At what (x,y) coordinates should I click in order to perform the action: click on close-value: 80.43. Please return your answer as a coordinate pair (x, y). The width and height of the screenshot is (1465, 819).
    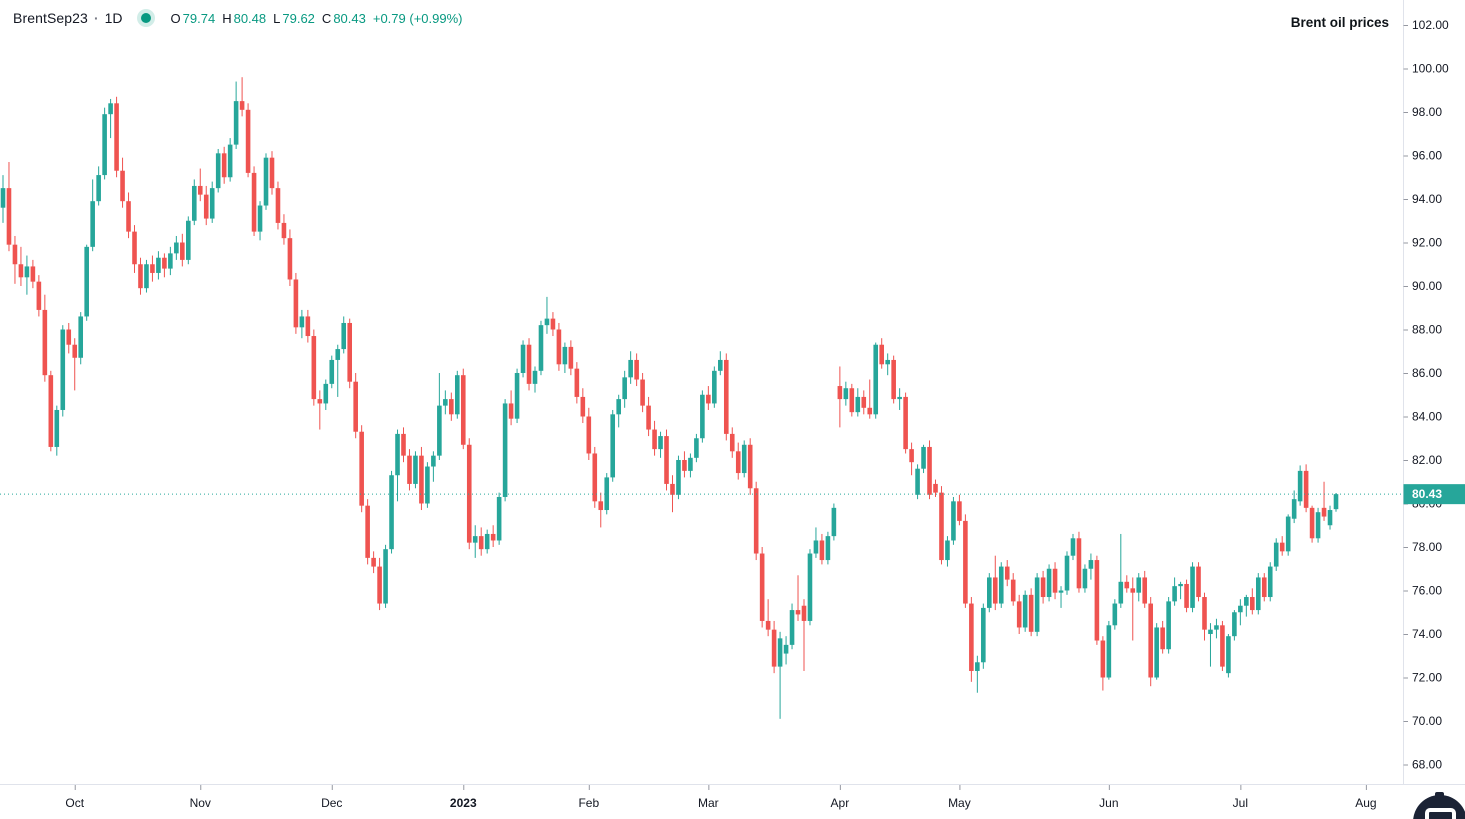
    Looking at the image, I should click on (349, 18).